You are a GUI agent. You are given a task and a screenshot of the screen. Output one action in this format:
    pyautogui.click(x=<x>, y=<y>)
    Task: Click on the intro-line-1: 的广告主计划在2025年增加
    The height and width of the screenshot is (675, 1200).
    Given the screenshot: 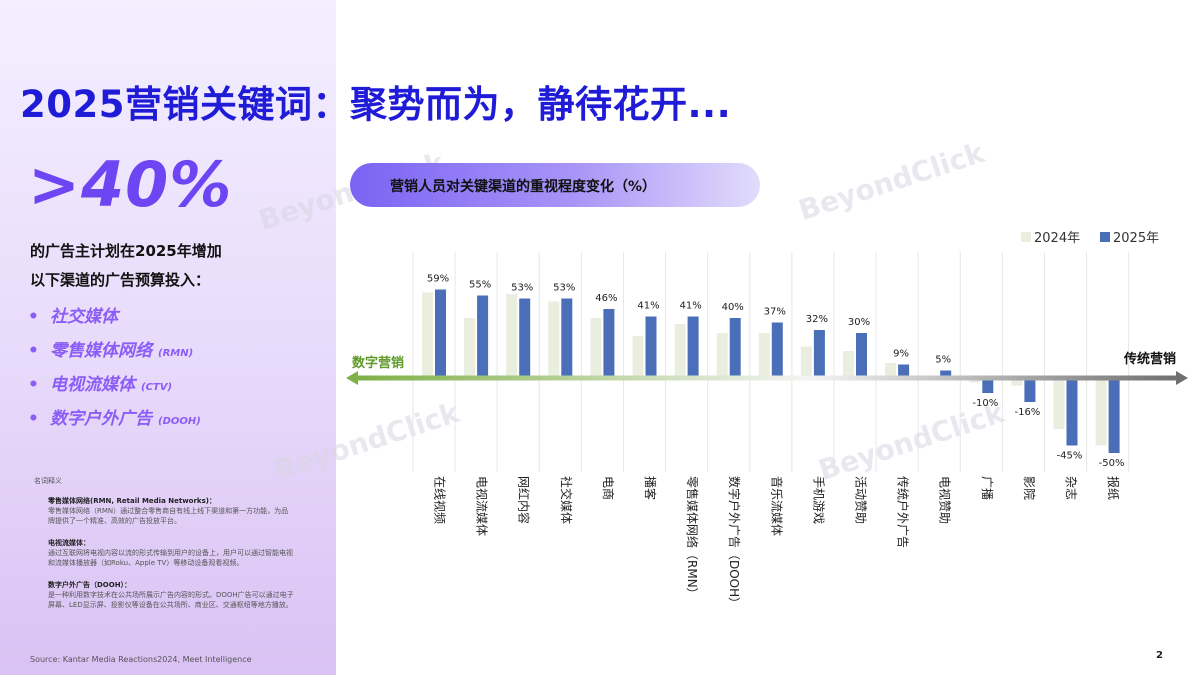 What is the action you would take?
    pyautogui.click(x=126, y=251)
    